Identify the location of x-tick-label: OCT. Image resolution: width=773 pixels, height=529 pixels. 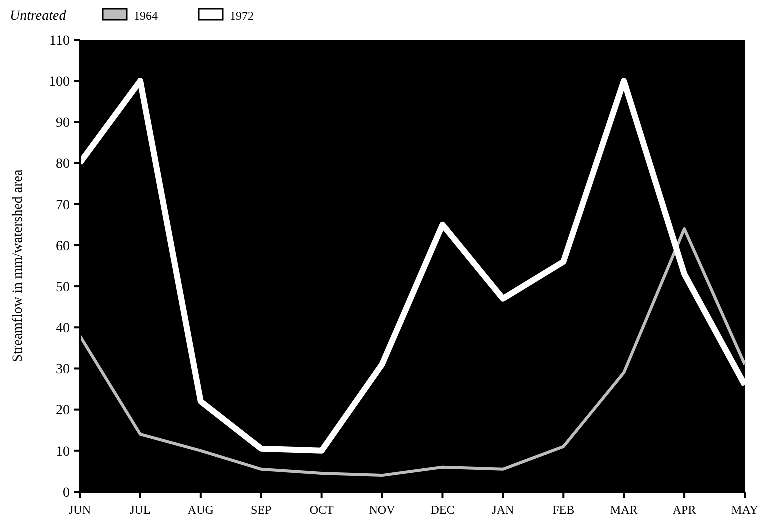
(322, 510).